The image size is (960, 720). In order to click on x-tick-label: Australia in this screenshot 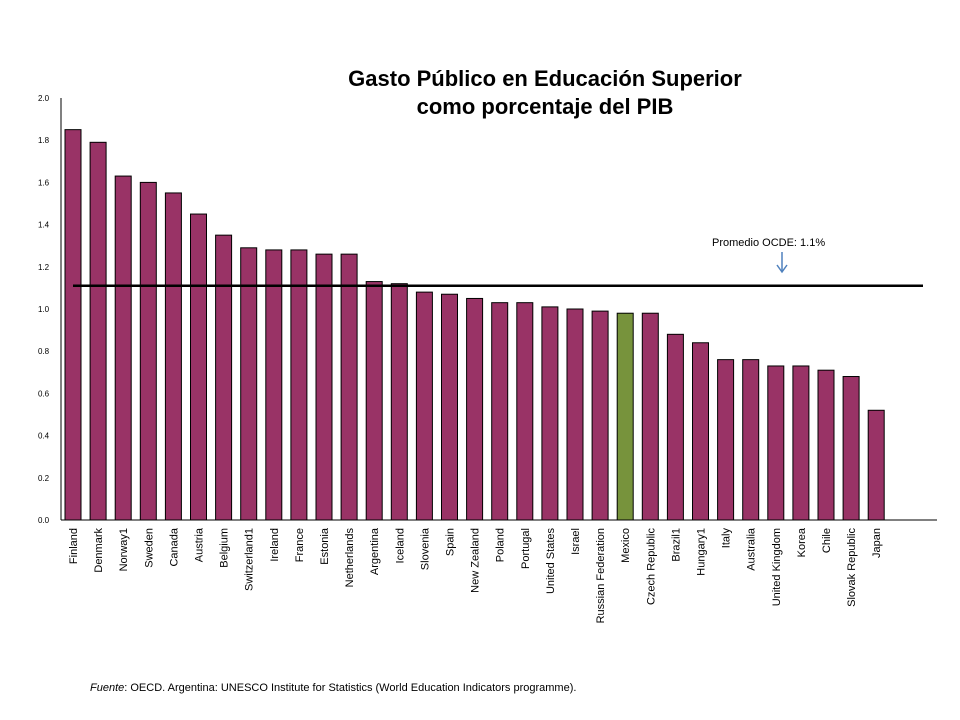, I will do `click(752, 549)`.